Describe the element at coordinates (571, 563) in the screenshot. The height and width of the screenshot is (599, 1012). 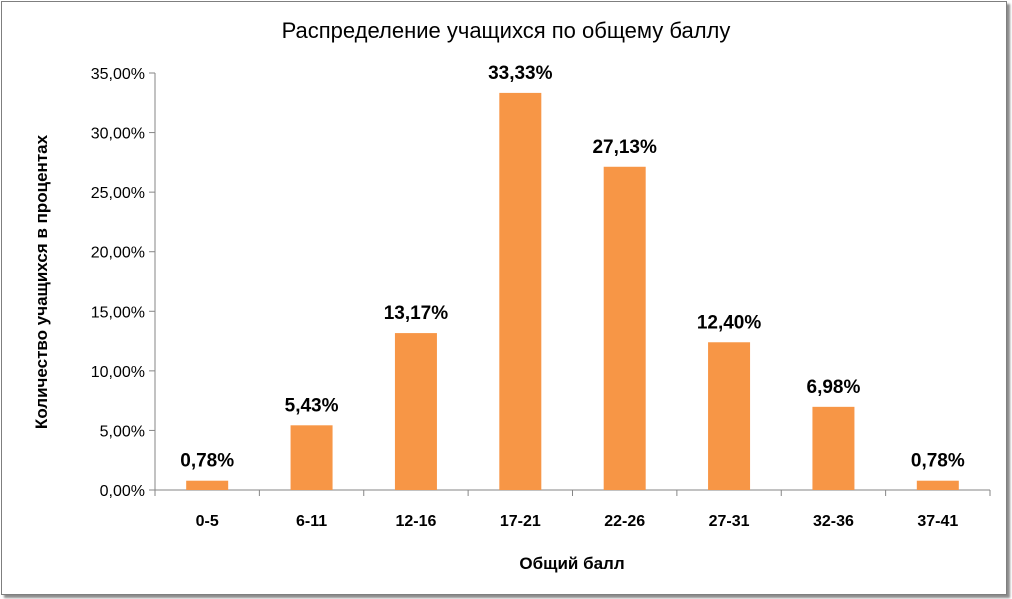
I see `x-axis-title: Общий балл` at that location.